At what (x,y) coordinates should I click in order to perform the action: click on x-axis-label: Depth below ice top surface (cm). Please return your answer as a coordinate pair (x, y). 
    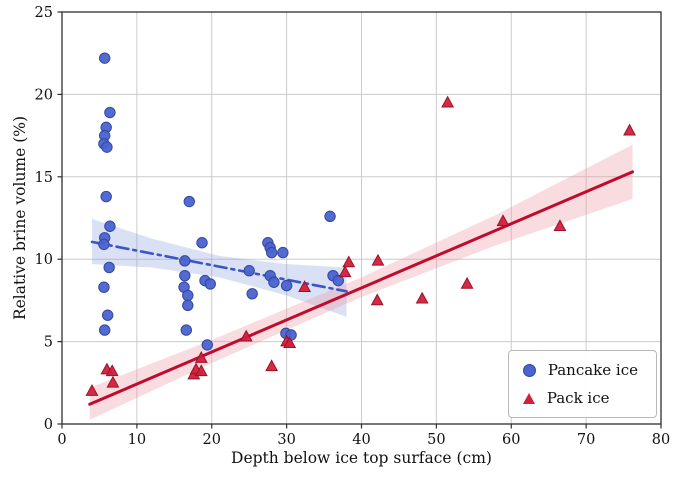
    Looking at the image, I should click on (361, 458).